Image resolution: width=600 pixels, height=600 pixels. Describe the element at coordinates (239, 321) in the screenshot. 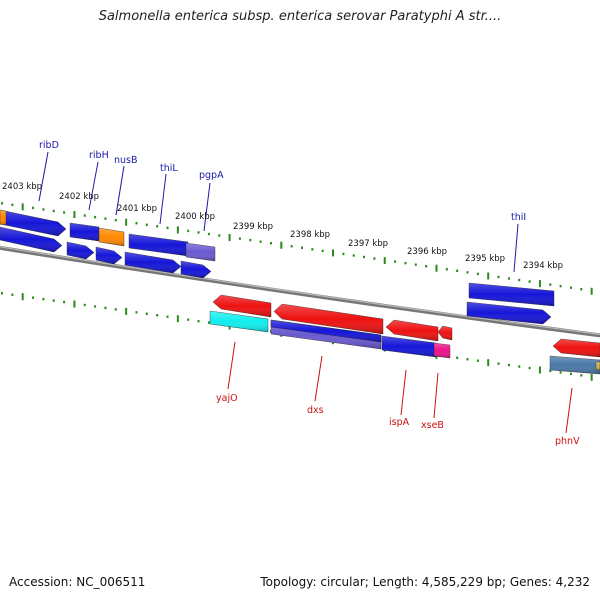

I see `gene-yajO-2-shading` at that location.